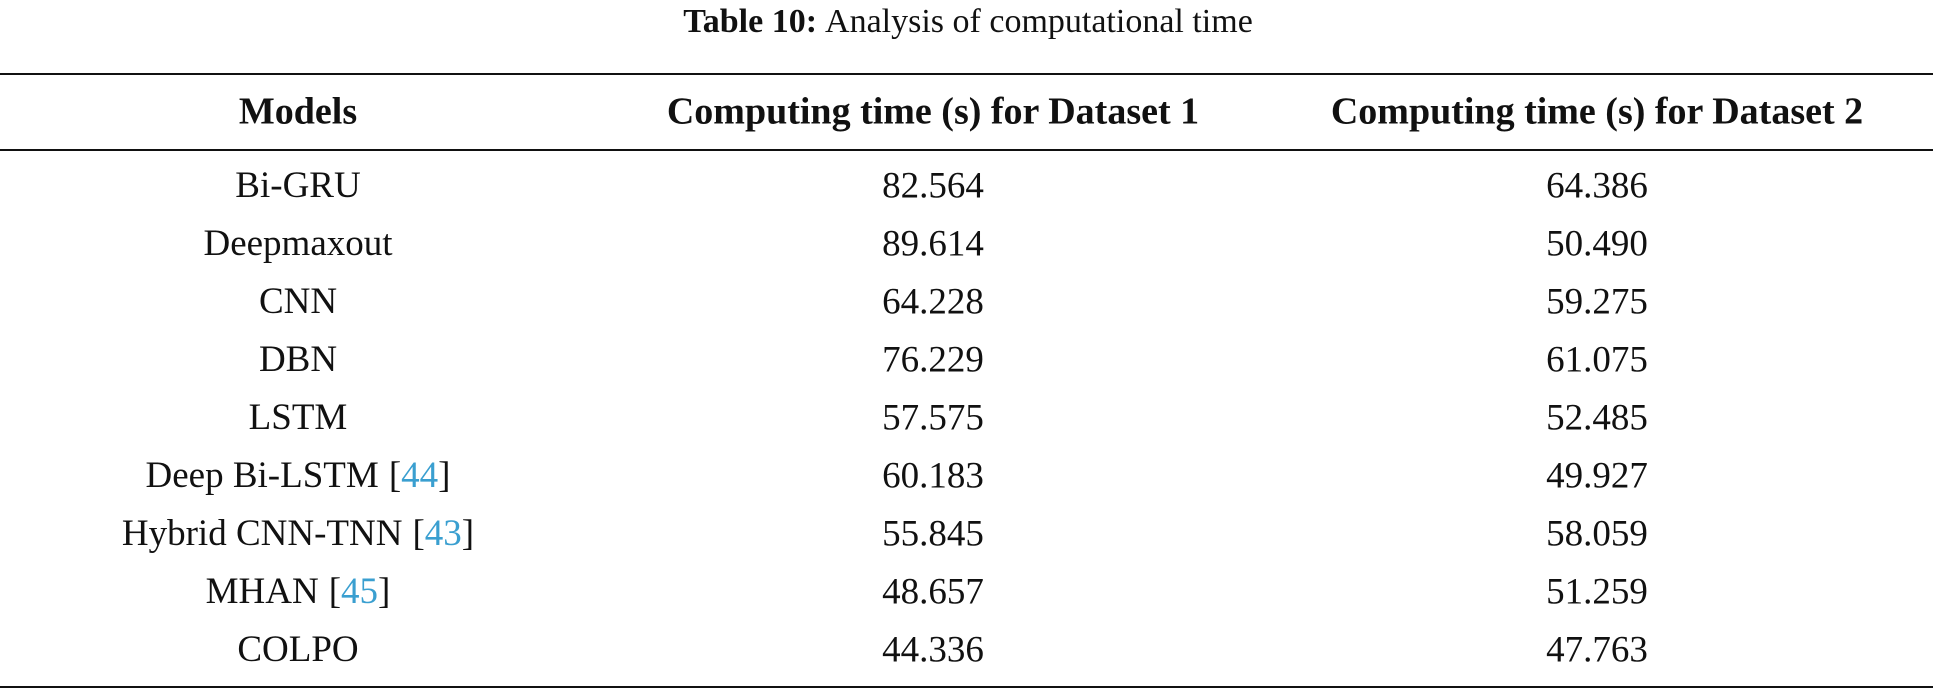 The image size is (1933, 692). Describe the element at coordinates (359, 591) in the screenshot. I see `citation-number: 45` at that location.